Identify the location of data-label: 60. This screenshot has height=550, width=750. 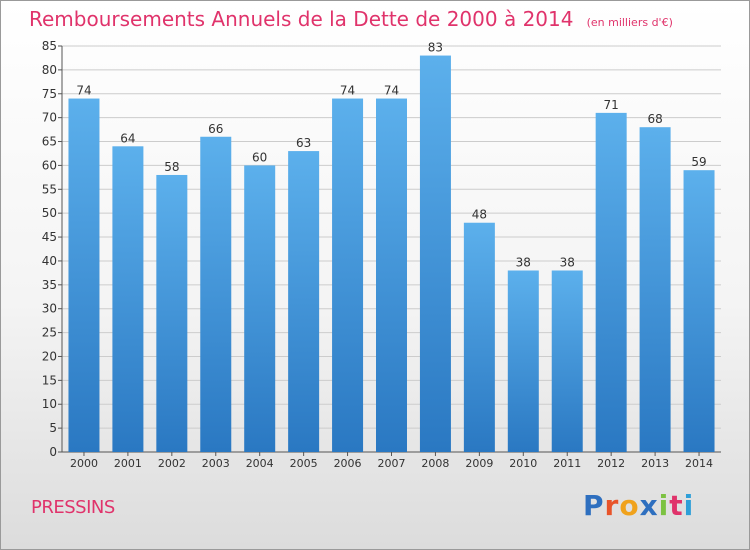
(259, 157).